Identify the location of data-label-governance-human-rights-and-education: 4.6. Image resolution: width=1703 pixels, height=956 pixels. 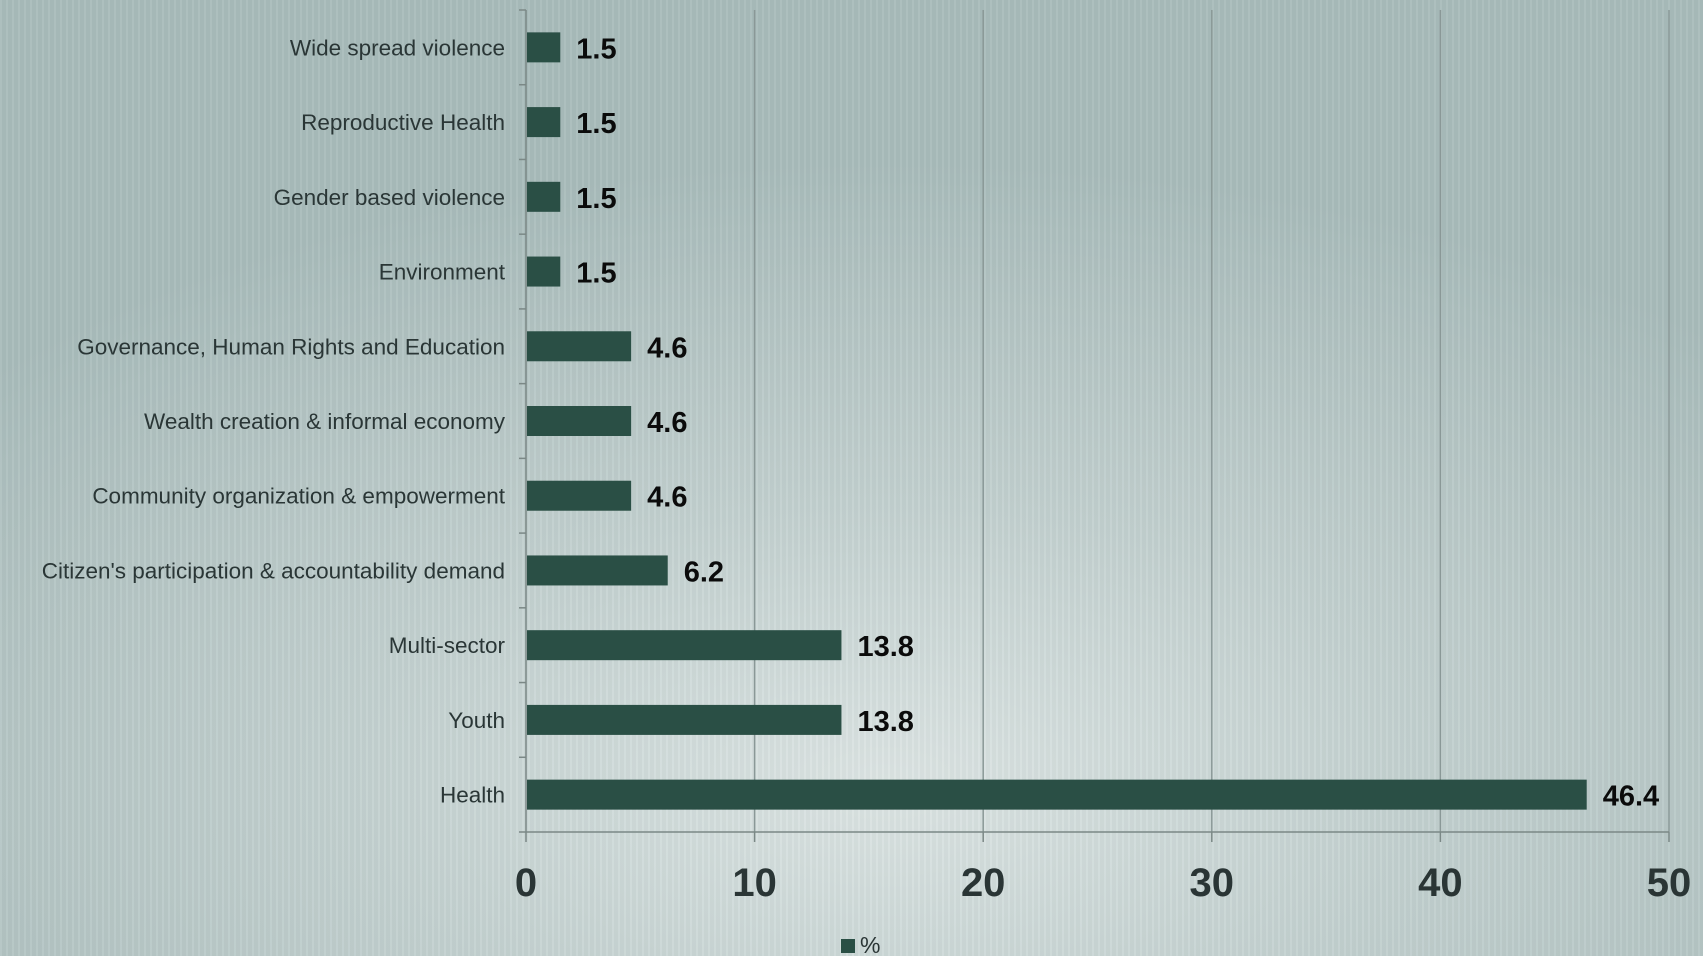
(667, 348).